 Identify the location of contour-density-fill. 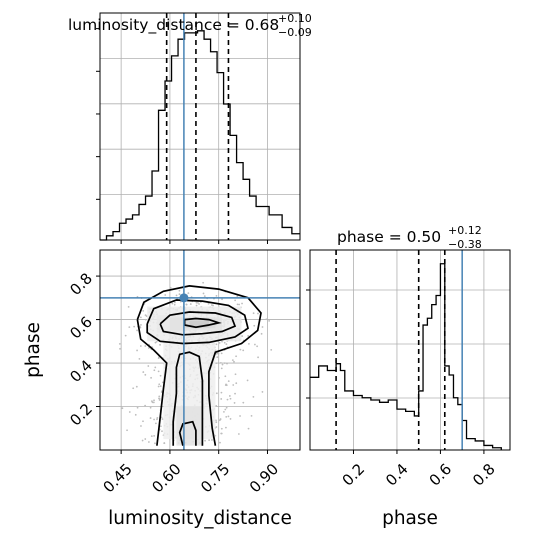
(194, 376).